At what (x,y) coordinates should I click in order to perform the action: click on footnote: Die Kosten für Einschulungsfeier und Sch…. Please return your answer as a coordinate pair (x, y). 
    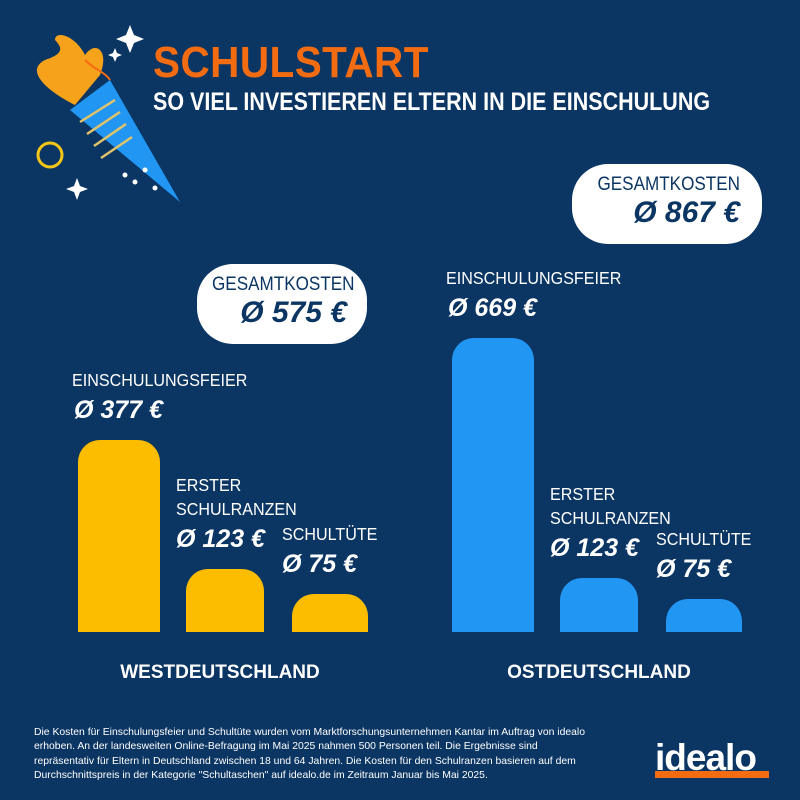
    Looking at the image, I should click on (310, 754).